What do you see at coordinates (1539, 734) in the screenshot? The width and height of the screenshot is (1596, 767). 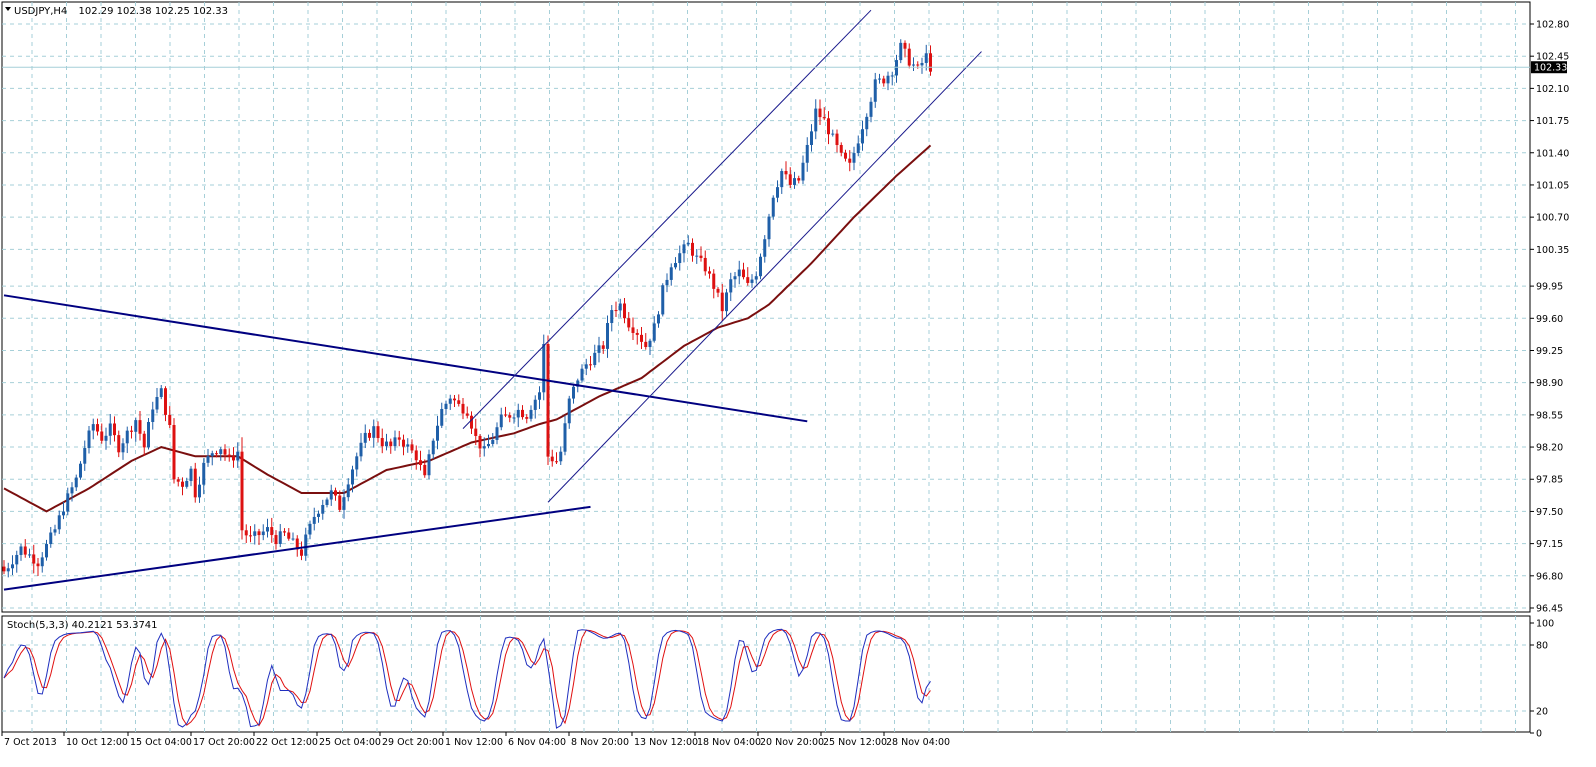 I see `stoch-tick-label: 0` at bounding box center [1539, 734].